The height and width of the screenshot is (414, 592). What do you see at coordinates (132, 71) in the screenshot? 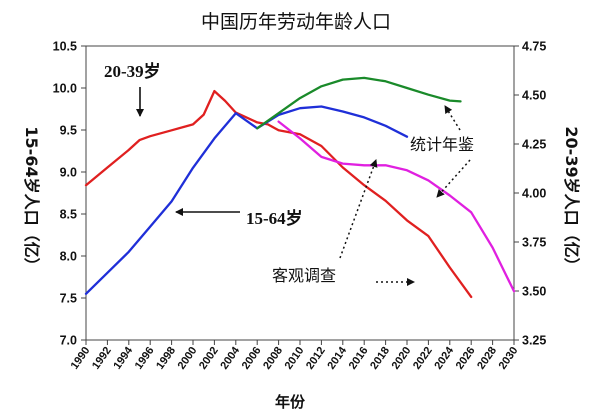
I see `annotation-20-39: 20-39岁` at bounding box center [132, 71].